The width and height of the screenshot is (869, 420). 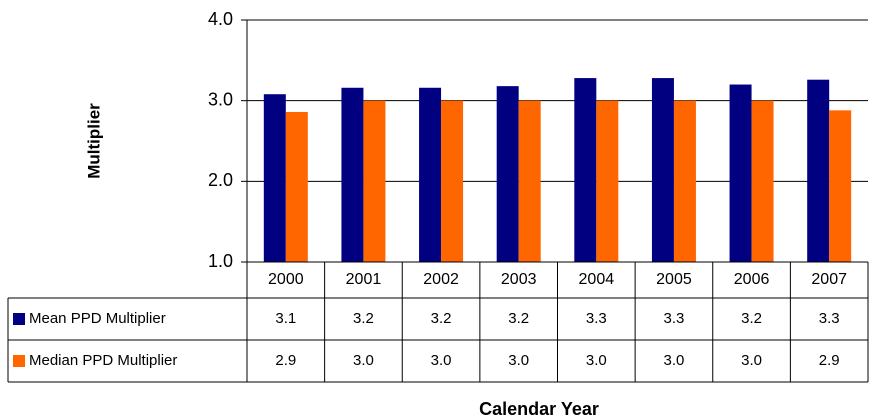 I want to click on x-tick-label: 2003, so click(x=519, y=279).